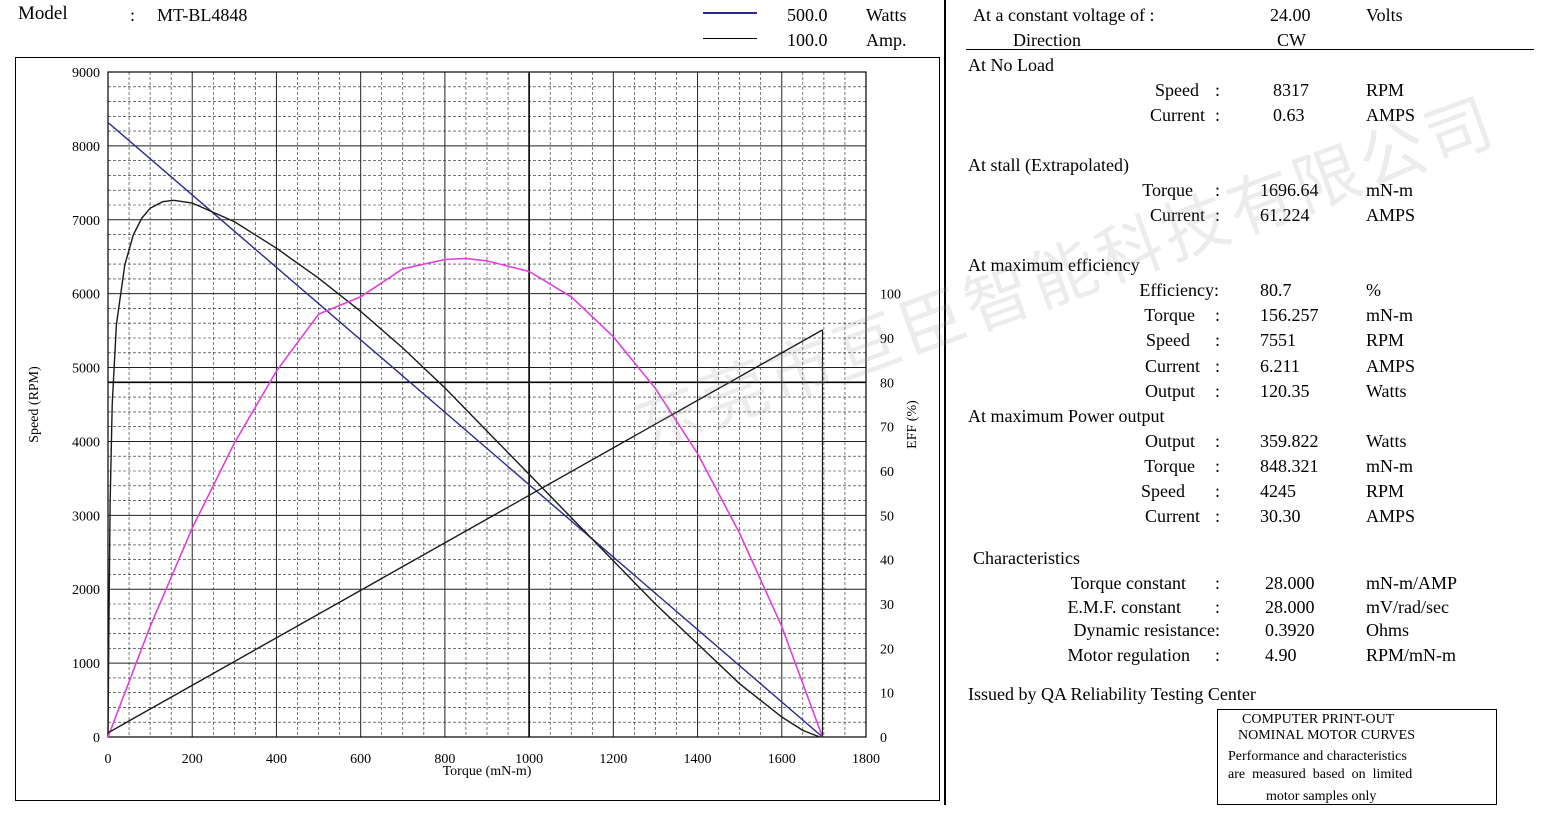  I want to click on model-label: Model, so click(43, 13).